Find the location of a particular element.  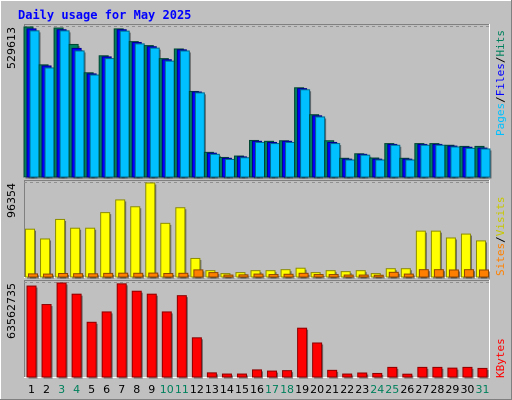

x-tick-label: 24 is located at coordinates (377, 389).